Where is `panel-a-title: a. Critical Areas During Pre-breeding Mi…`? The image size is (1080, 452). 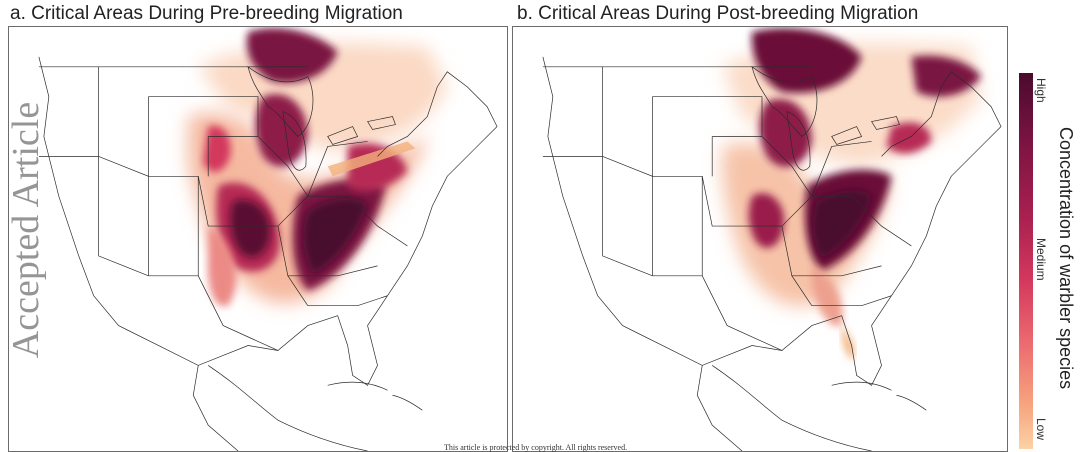 panel-a-title: a. Critical Areas During Pre-breeding Mi… is located at coordinates (206, 13).